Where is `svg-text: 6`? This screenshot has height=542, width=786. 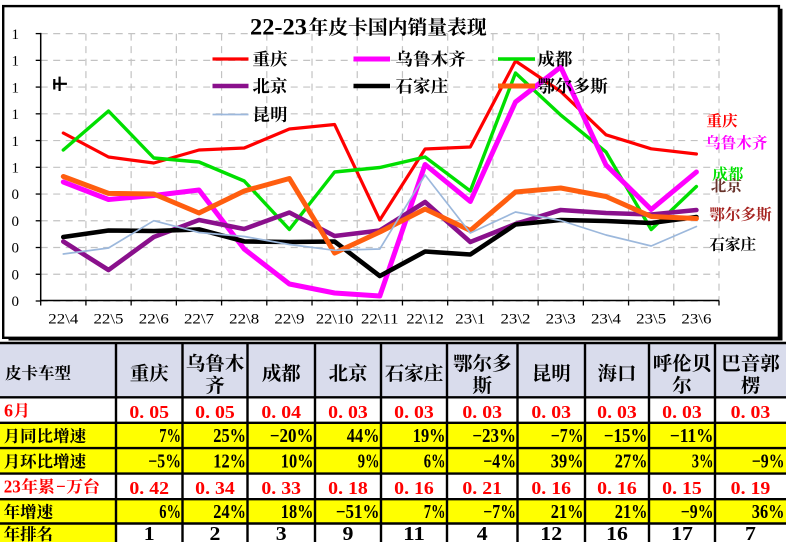
svg-text: 6 is located at coordinates (8, 411).